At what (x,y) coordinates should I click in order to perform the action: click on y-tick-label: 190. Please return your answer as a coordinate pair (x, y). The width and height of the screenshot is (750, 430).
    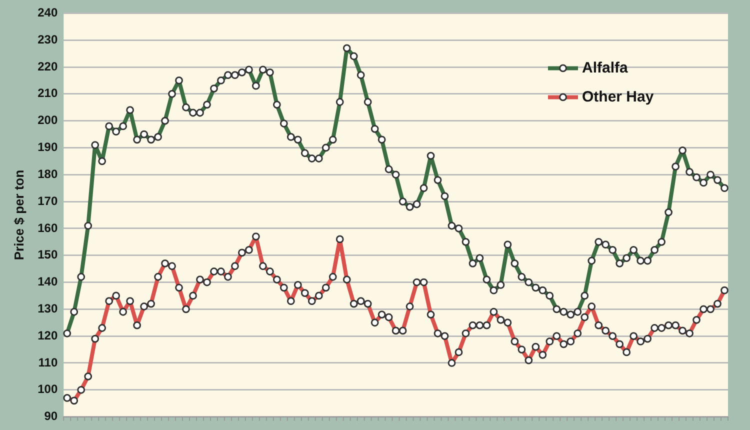
    Looking at the image, I should click on (48, 147).